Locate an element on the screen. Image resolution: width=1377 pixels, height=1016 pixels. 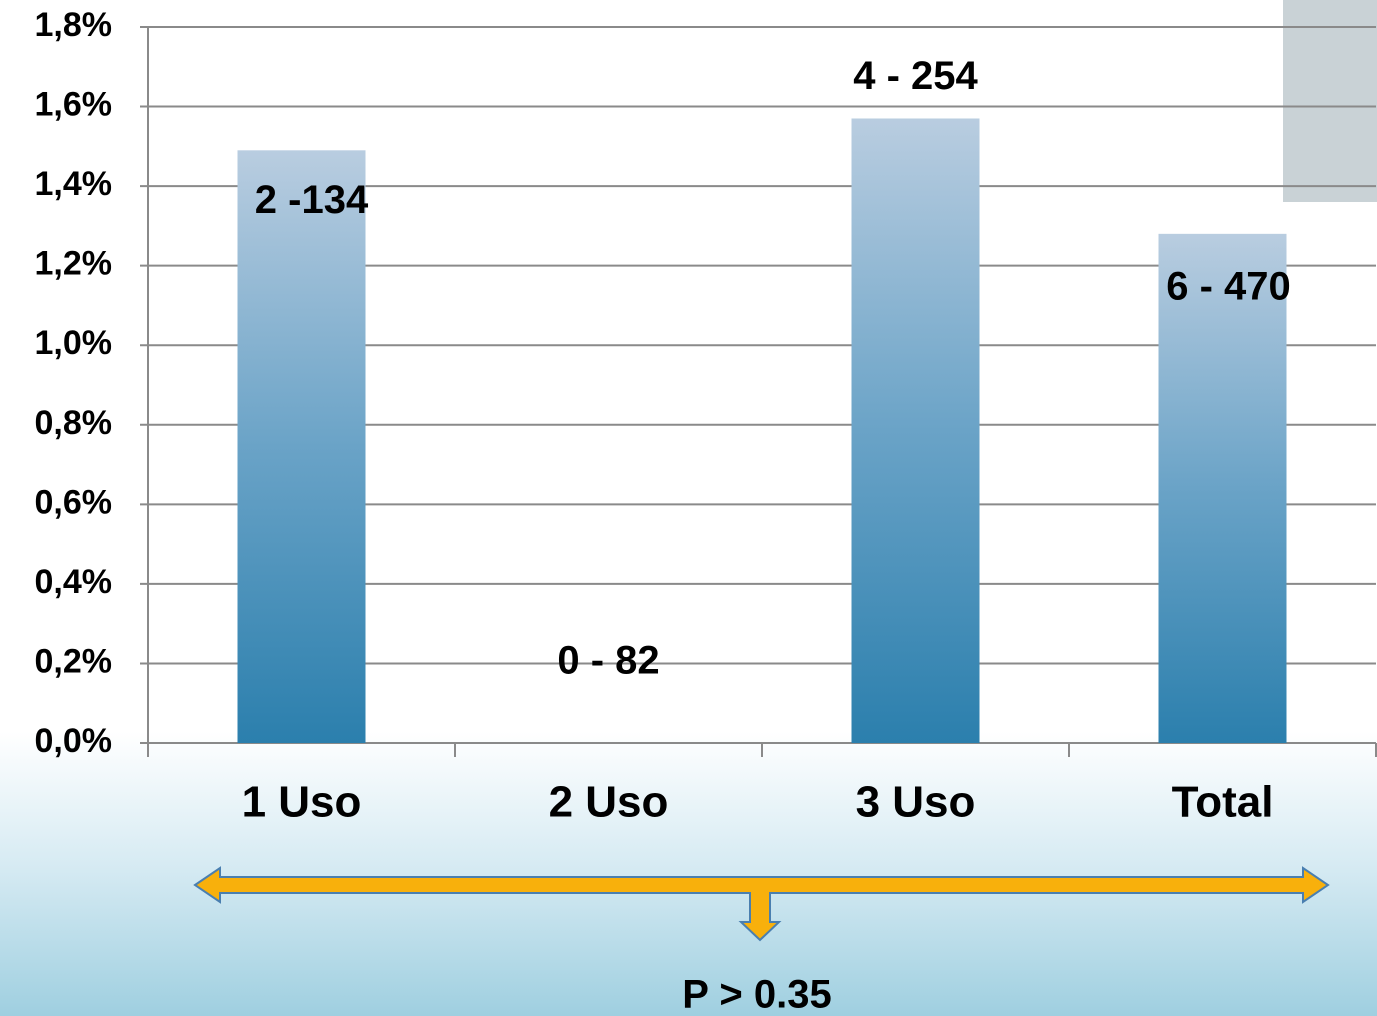
y-tick-label: 1,8% is located at coordinates (74, 25).